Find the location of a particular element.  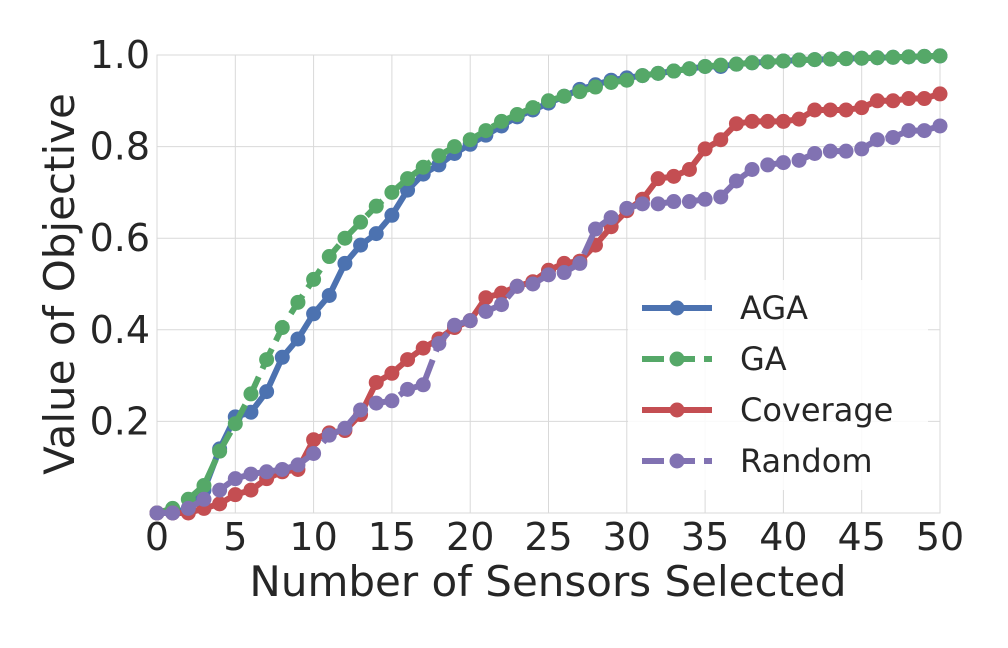

x-tick-label: 20 is located at coordinates (470, 537).